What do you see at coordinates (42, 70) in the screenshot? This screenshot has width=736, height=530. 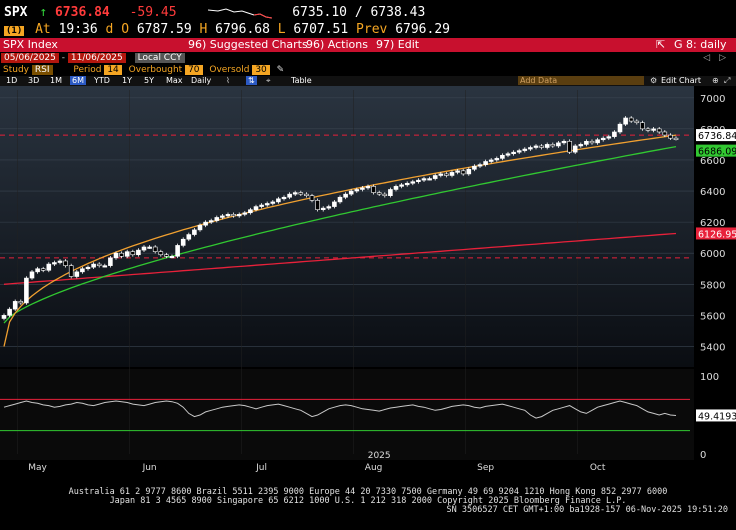 I see `study-select: RSI` at bounding box center [42, 70].